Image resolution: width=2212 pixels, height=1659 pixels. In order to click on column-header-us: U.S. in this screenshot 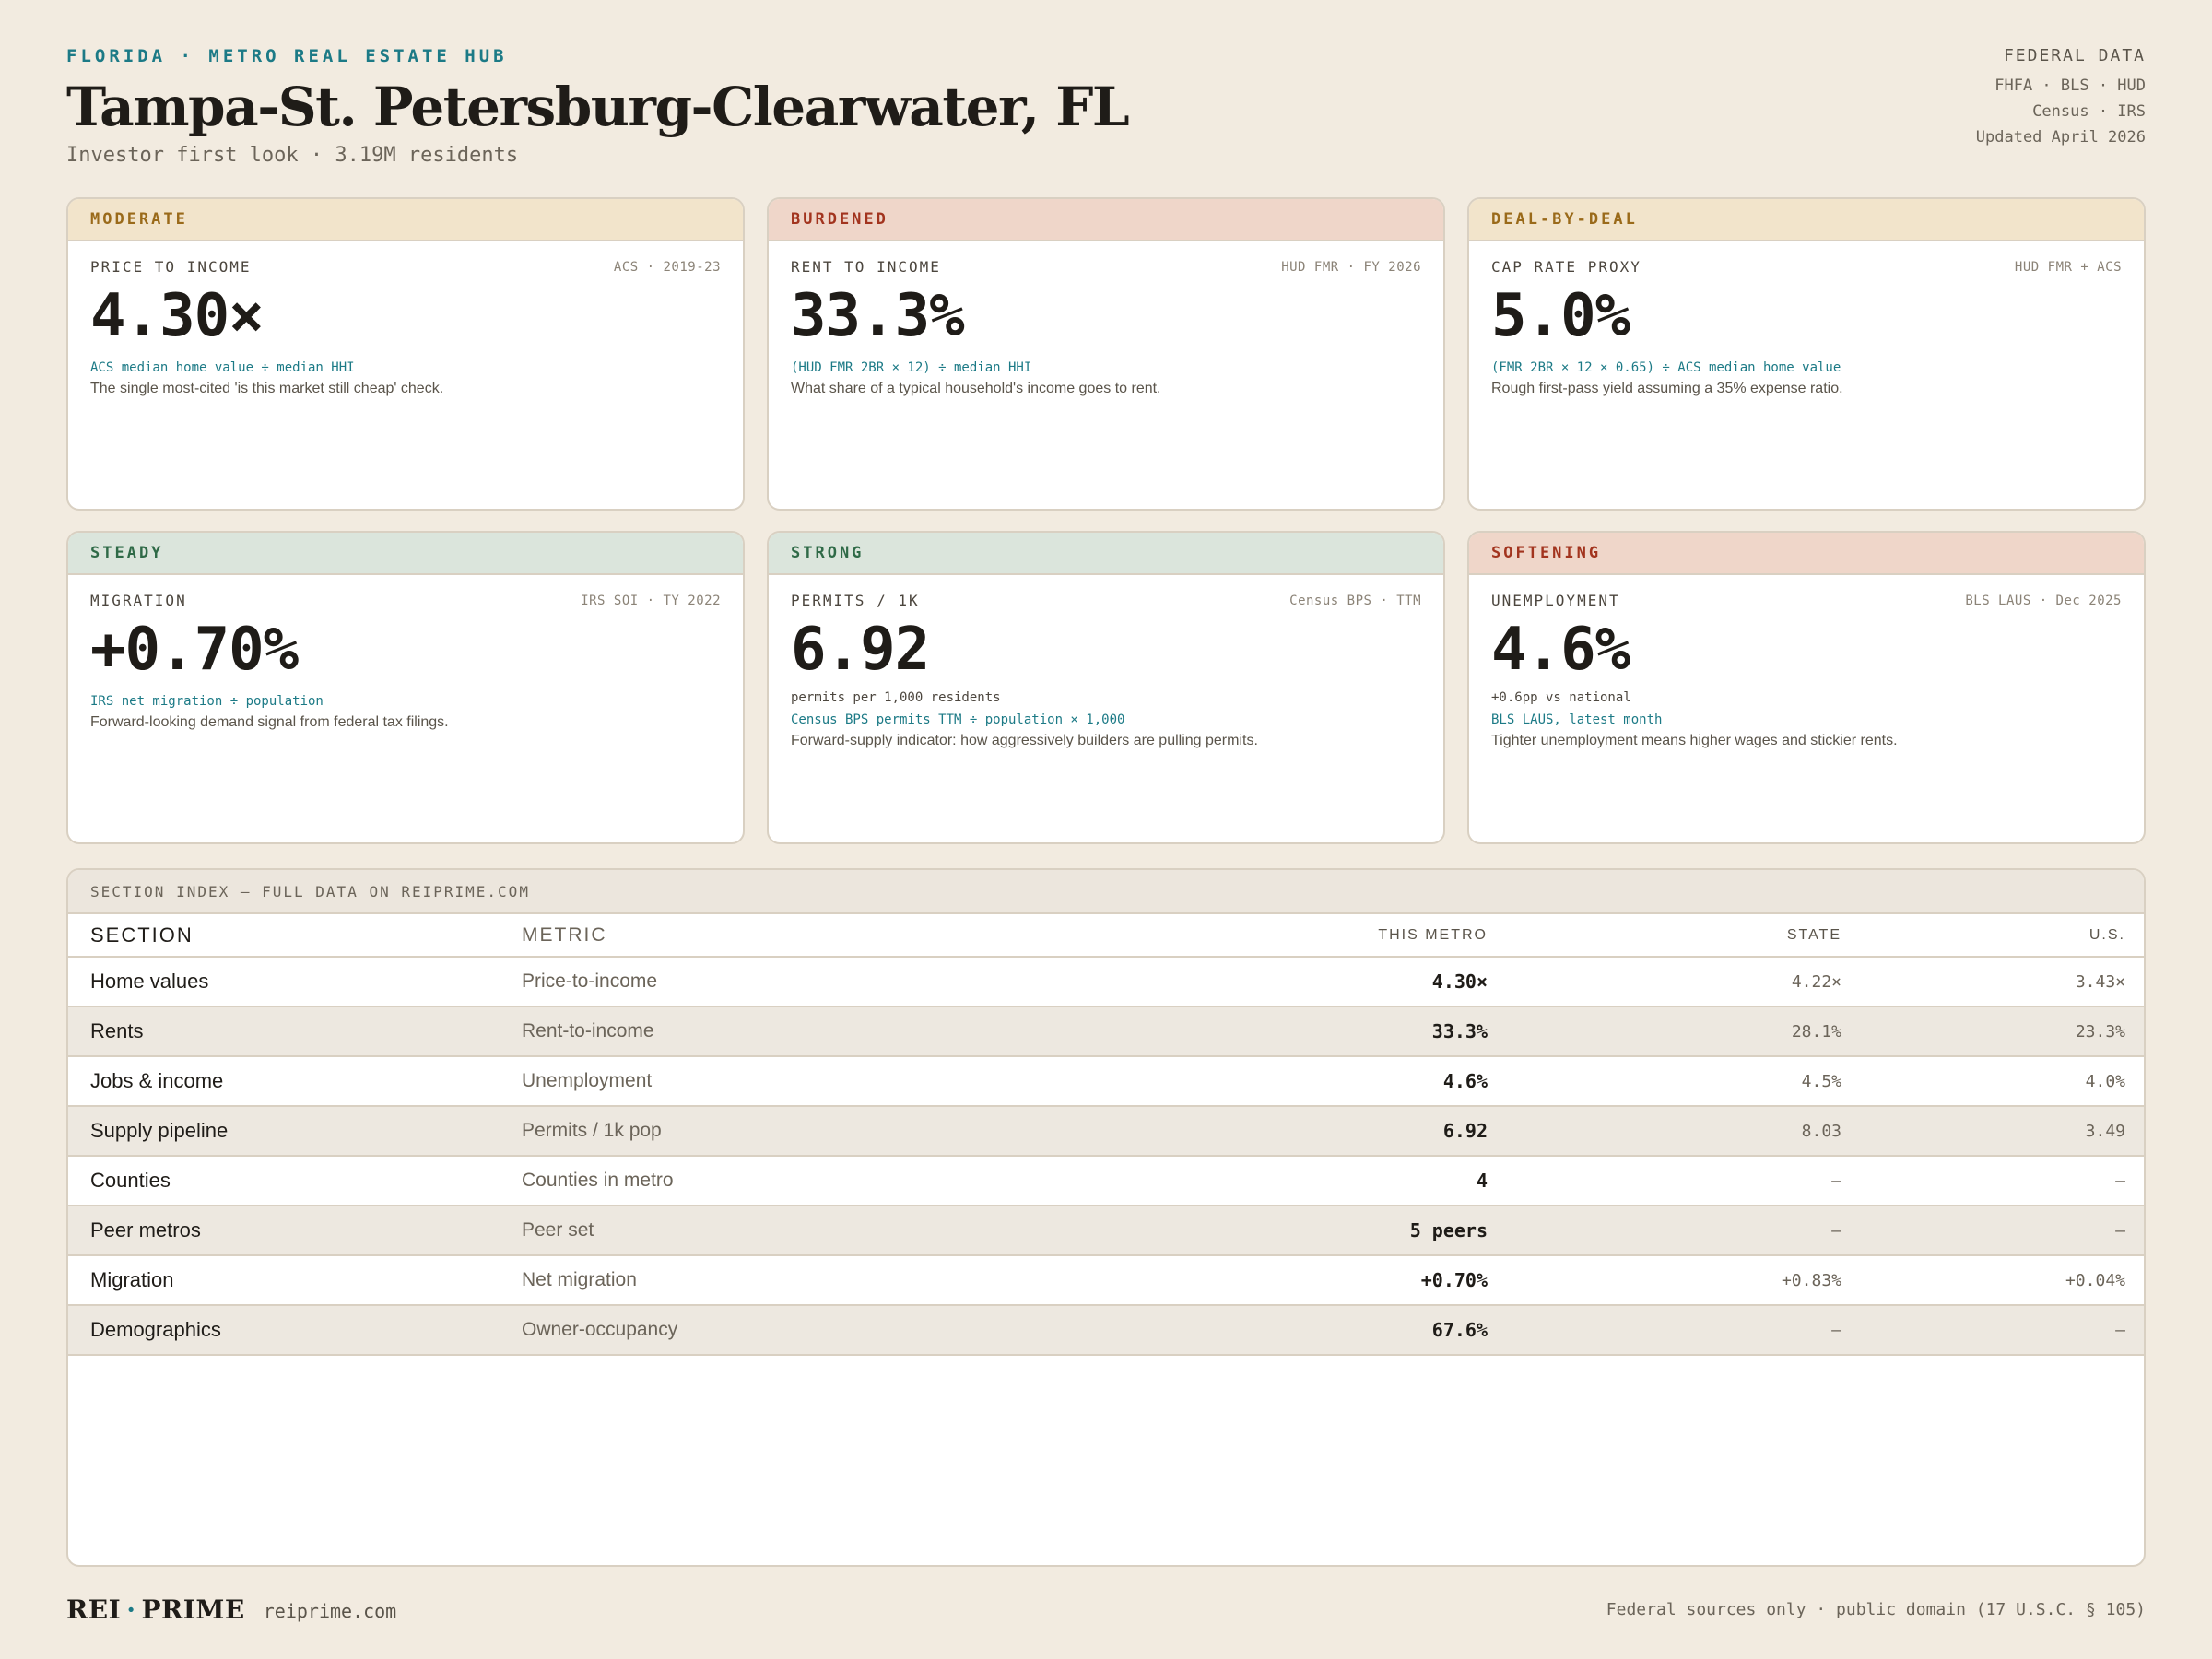, I will do `click(1992, 936)`.